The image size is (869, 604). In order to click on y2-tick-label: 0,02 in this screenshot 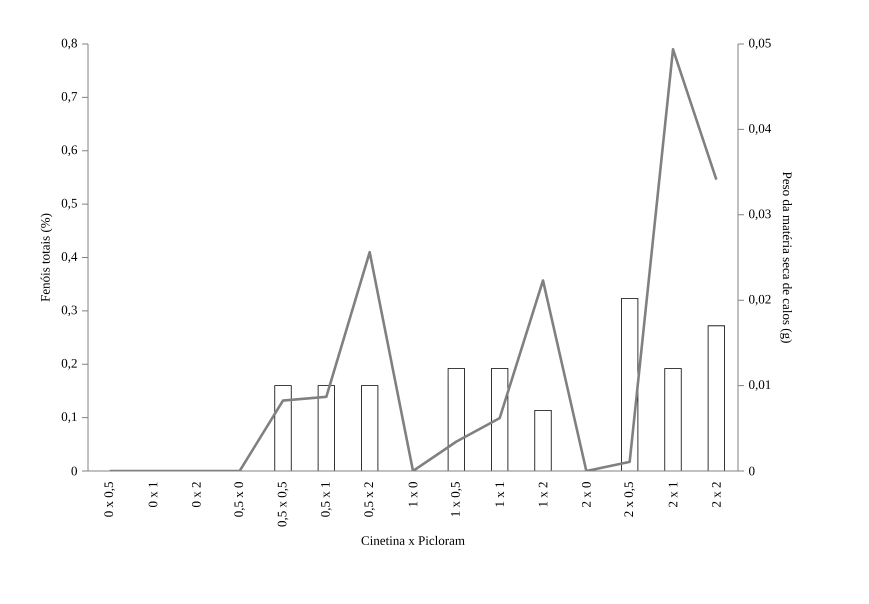, I will do `click(760, 300)`.